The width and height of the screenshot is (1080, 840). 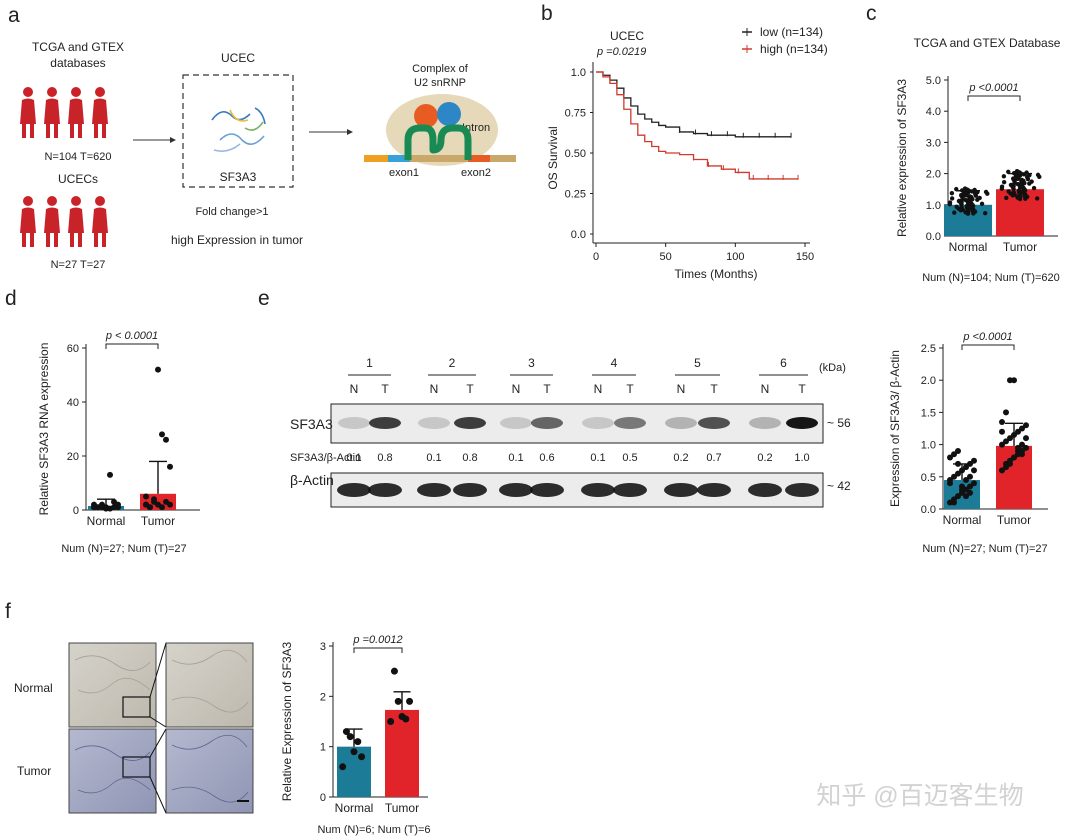 I want to click on f-row-tumor: Tumor, so click(x=34, y=771).